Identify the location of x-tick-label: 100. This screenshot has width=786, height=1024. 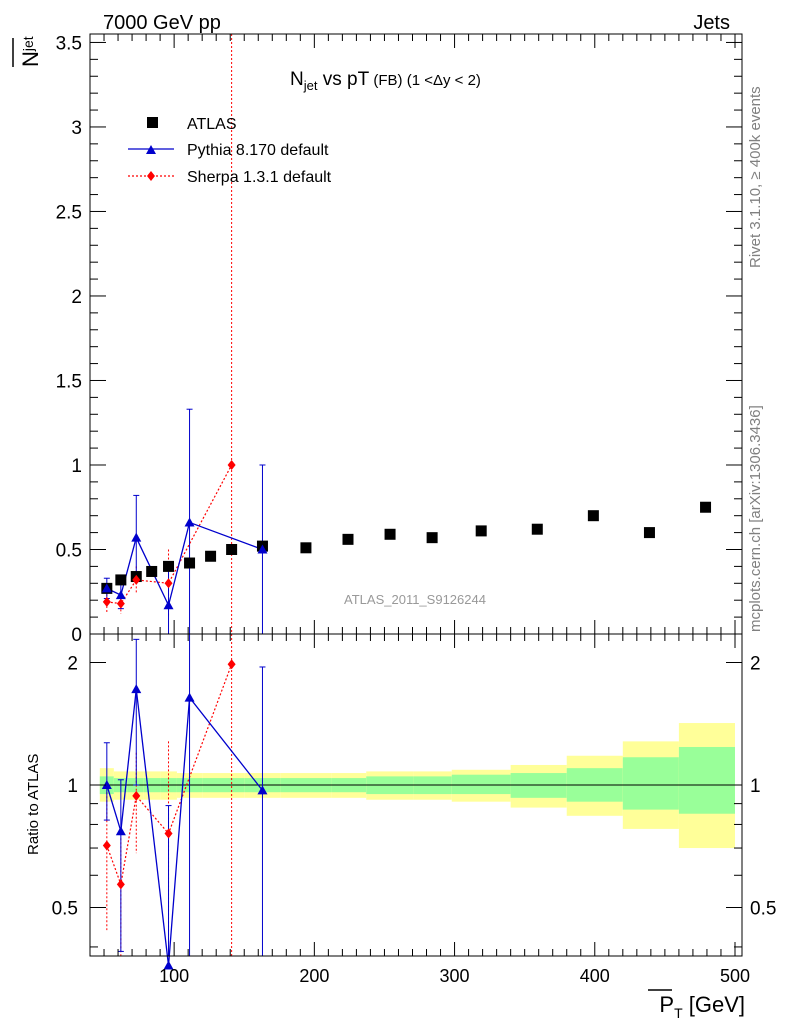
(174, 976).